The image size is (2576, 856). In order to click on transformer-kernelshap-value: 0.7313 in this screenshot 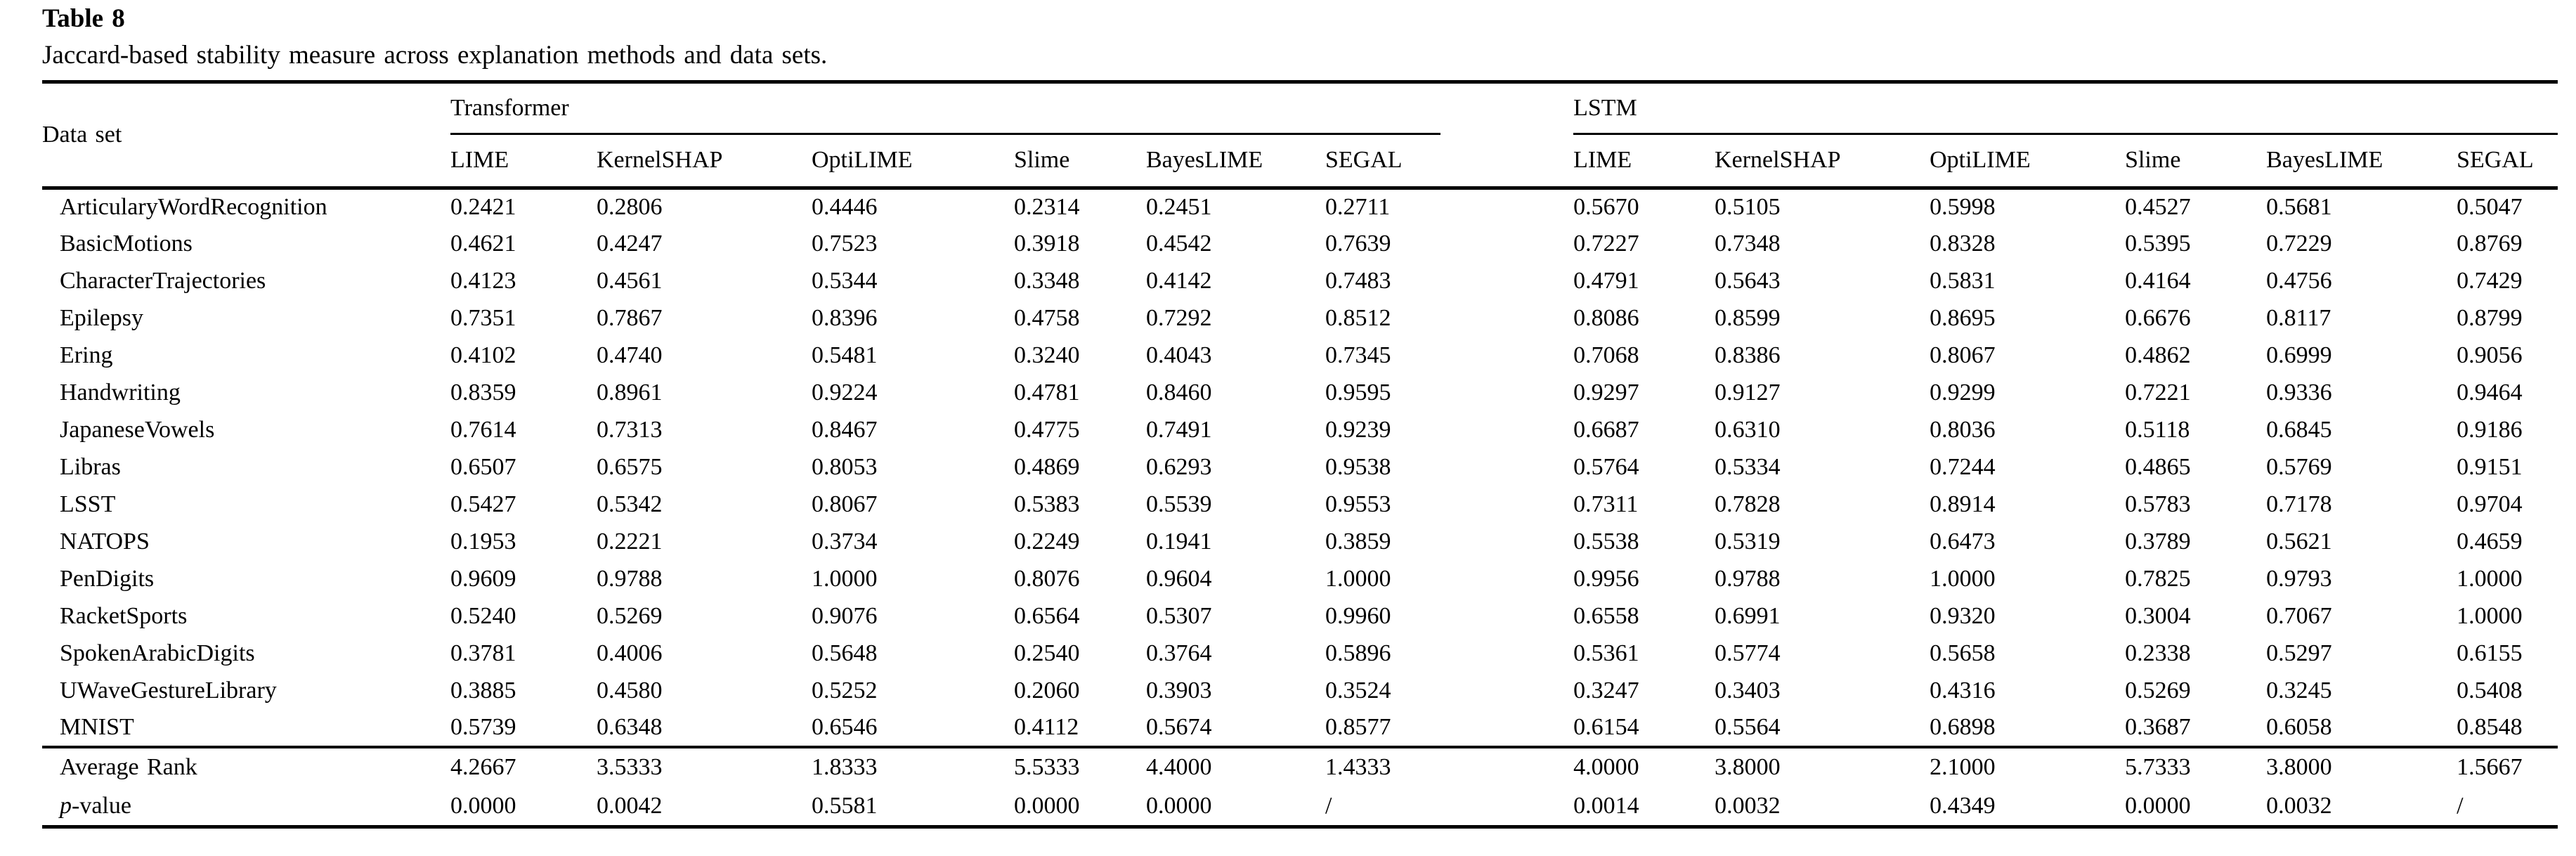, I will do `click(630, 430)`.